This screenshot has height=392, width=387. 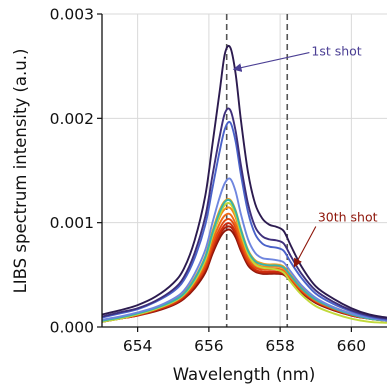 I want to click on y-tick-label-1: 0.001, so click(x=72, y=223).